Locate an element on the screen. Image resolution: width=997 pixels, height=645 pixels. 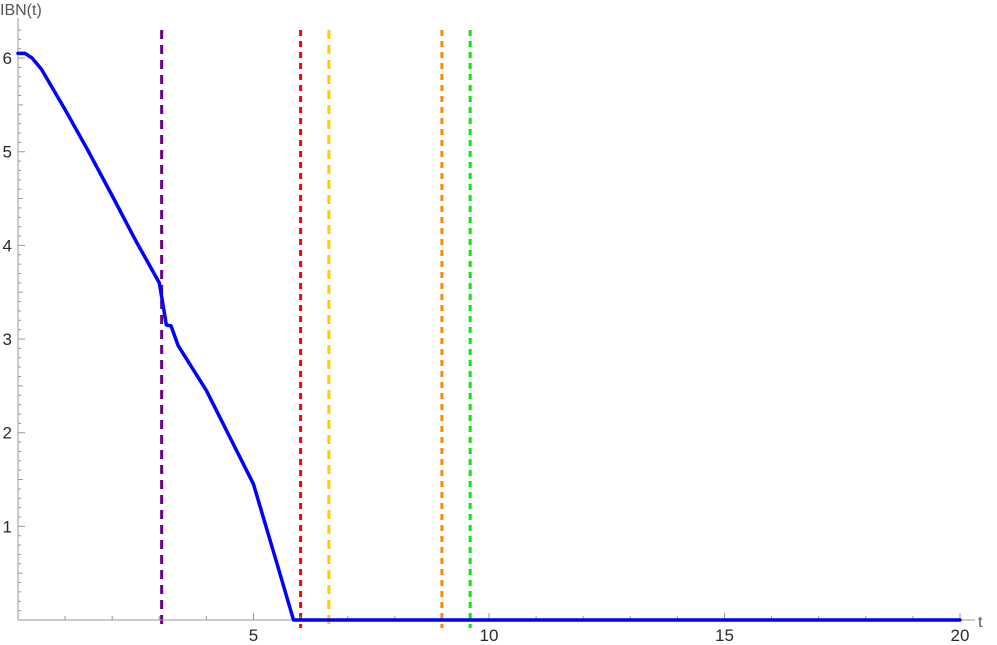
x-tick-label: 5 is located at coordinates (253, 635).